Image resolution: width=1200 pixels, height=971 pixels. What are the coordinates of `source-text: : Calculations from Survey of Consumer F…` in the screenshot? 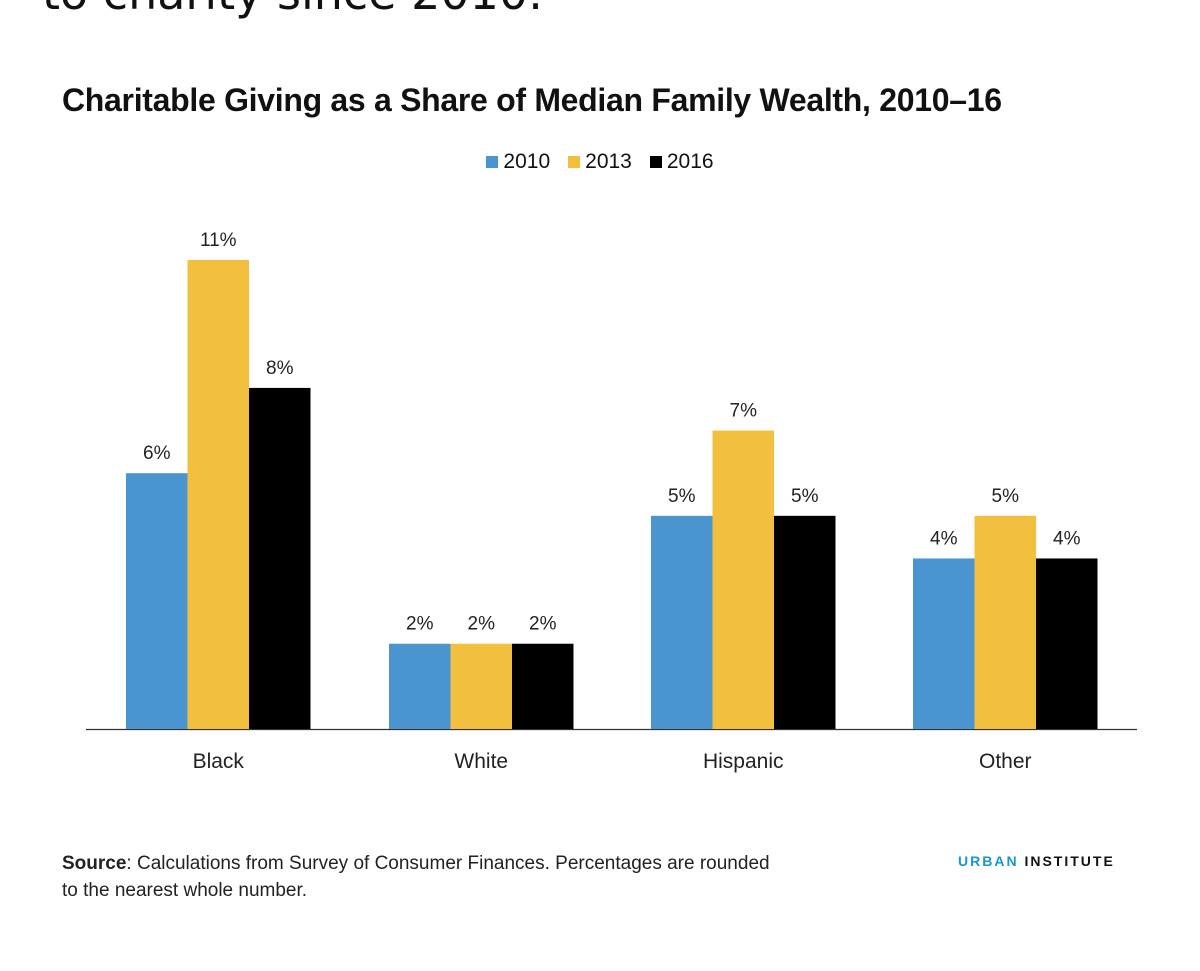 It's located at (416, 877).